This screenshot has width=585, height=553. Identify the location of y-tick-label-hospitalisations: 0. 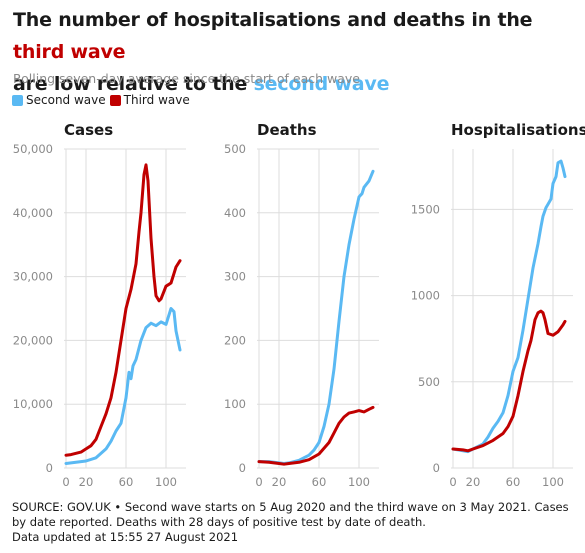
(436, 468).